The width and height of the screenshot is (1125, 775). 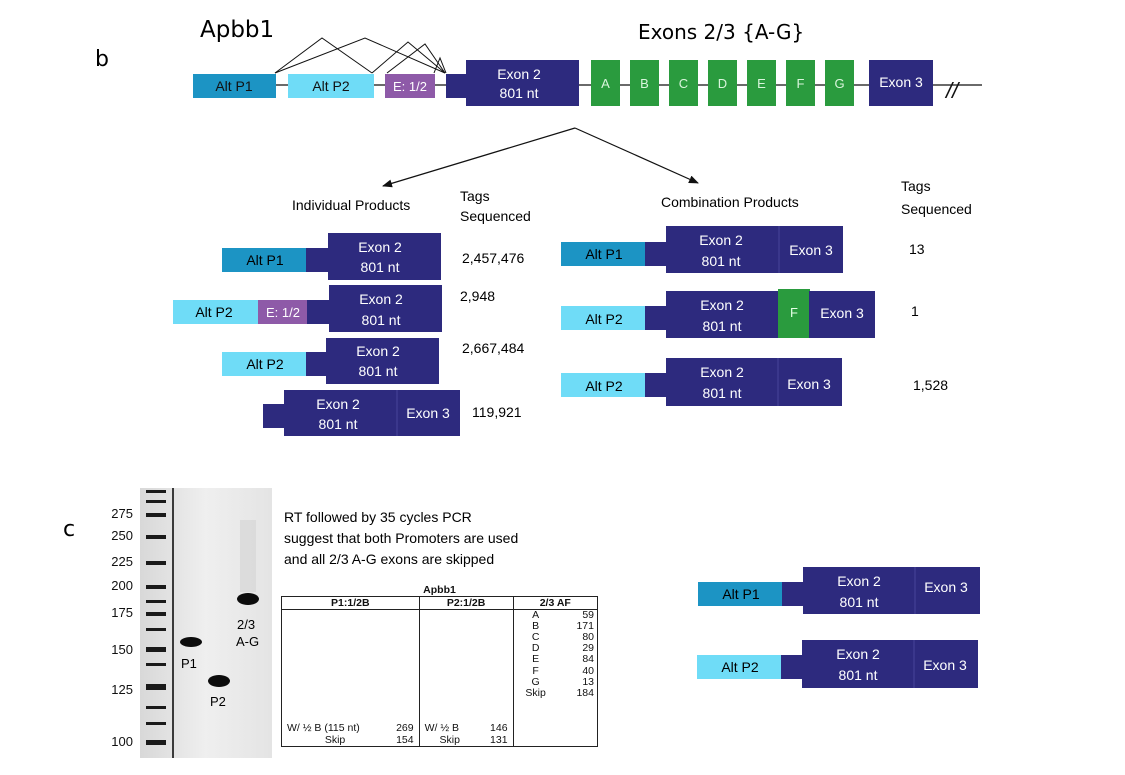 I want to click on af-column: A 59 B 171 C 80 D 29 E 84 F 40 G 13 Skip 184, so click(x=555, y=678).